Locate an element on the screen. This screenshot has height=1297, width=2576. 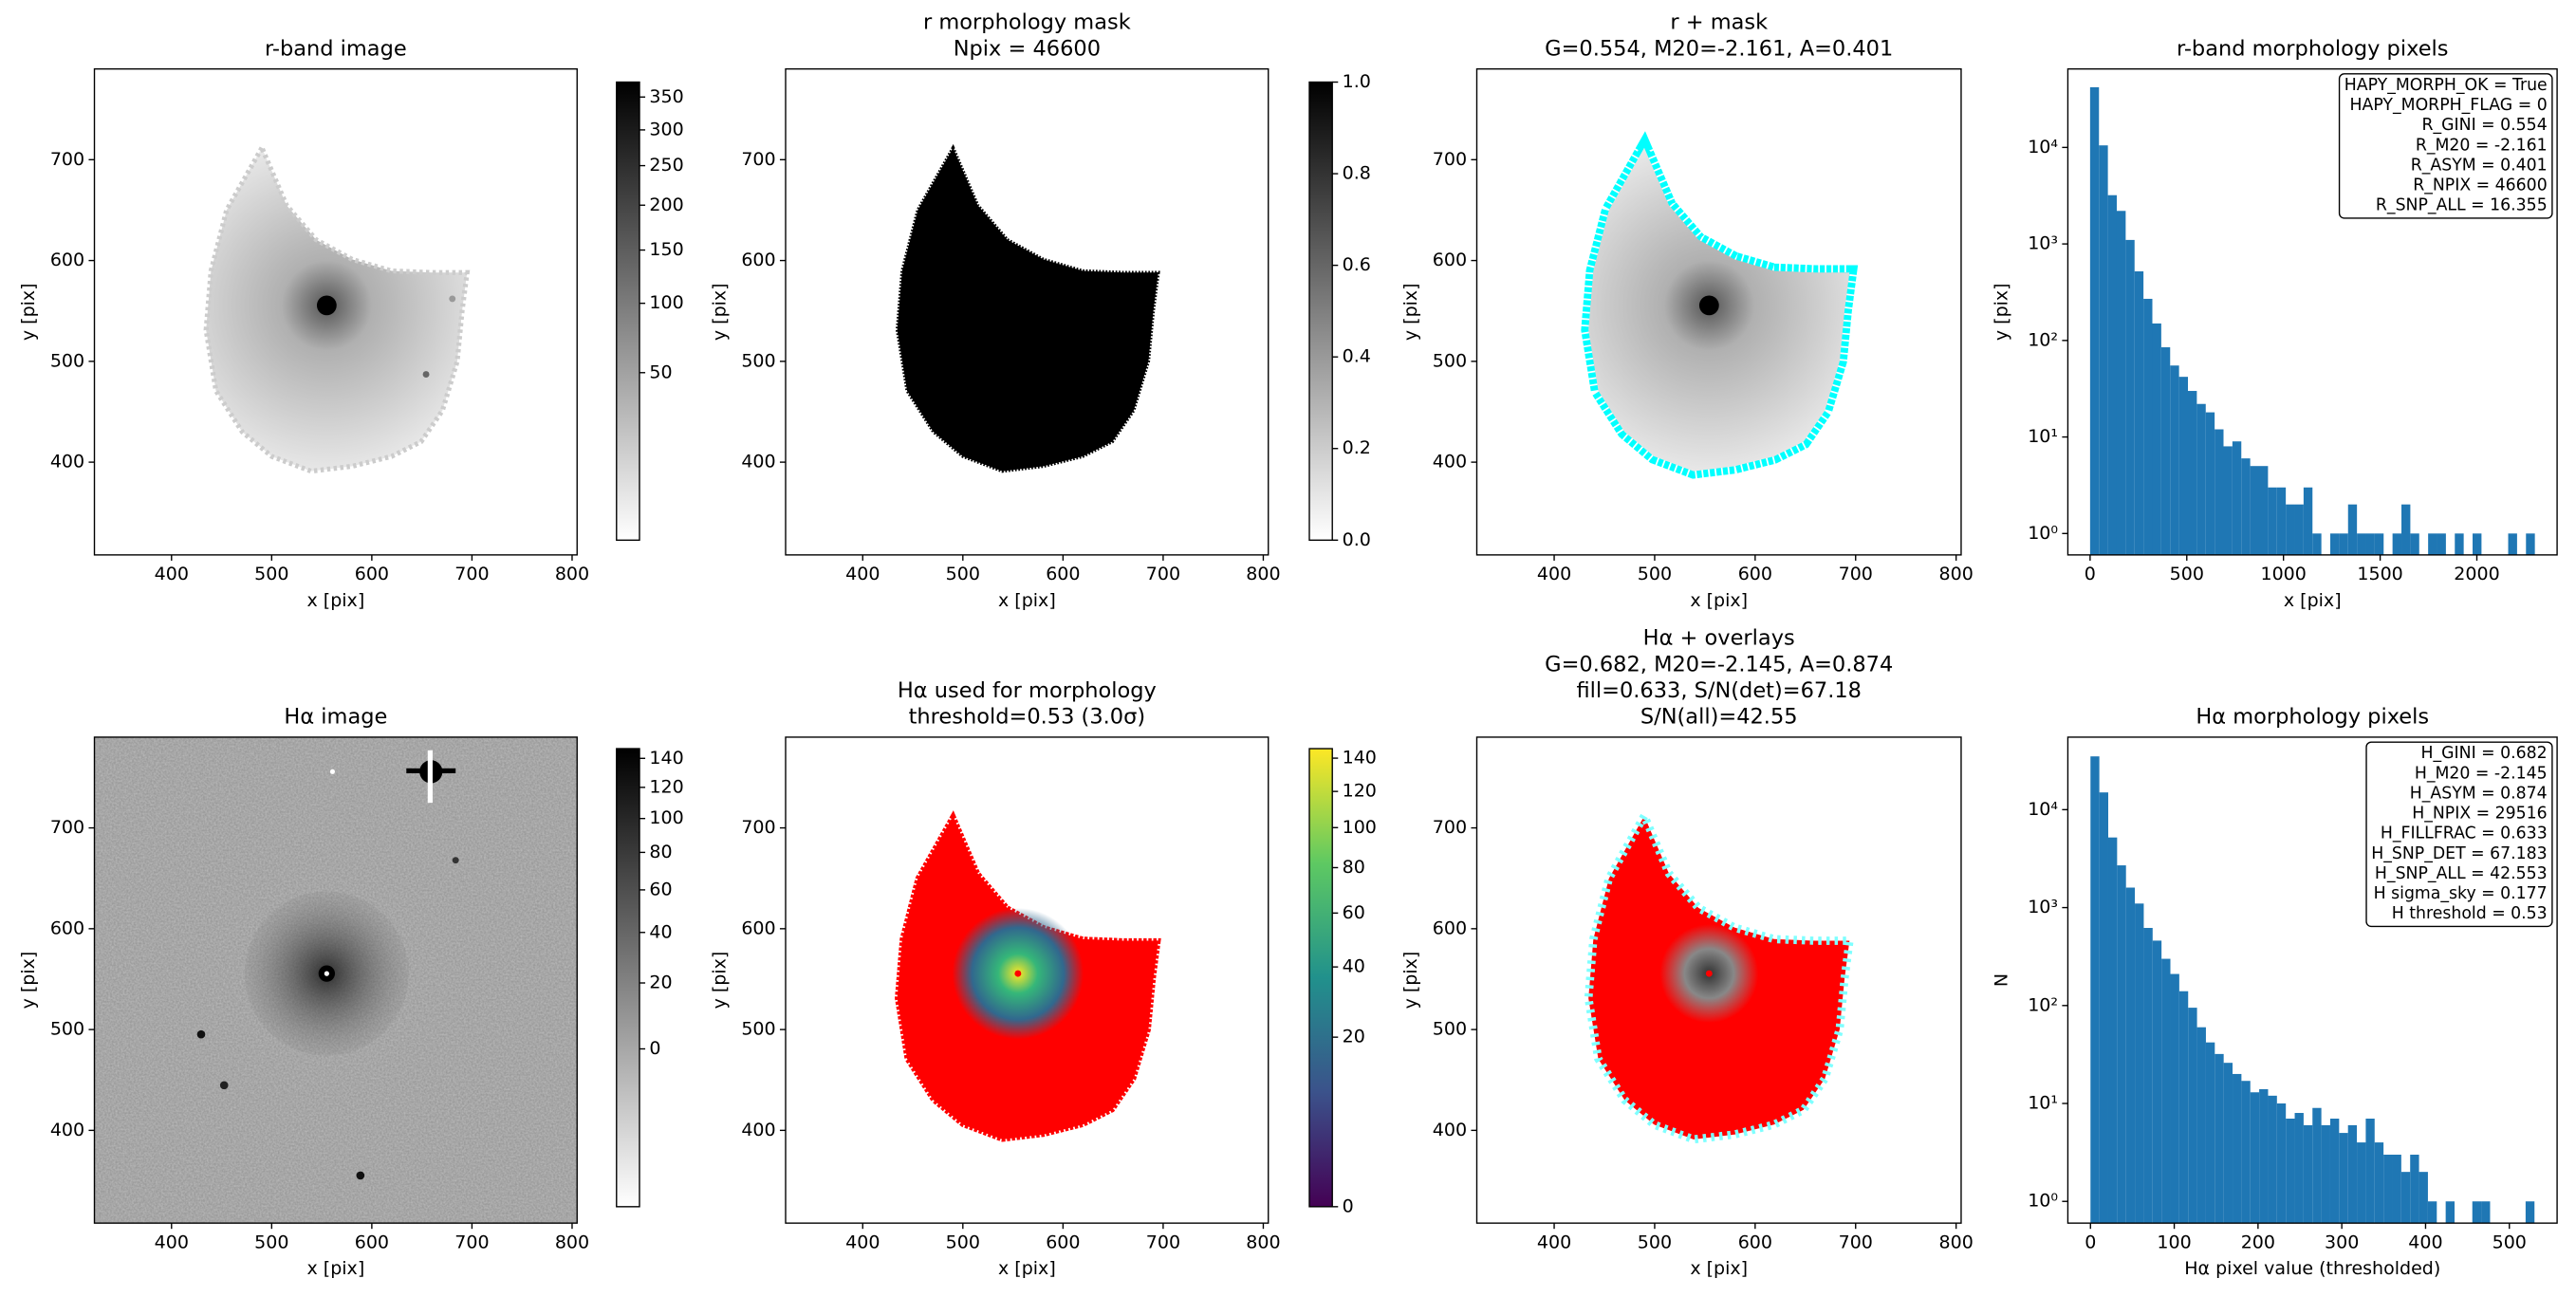
colorbar-tick-label: 150 is located at coordinates (666, 250).